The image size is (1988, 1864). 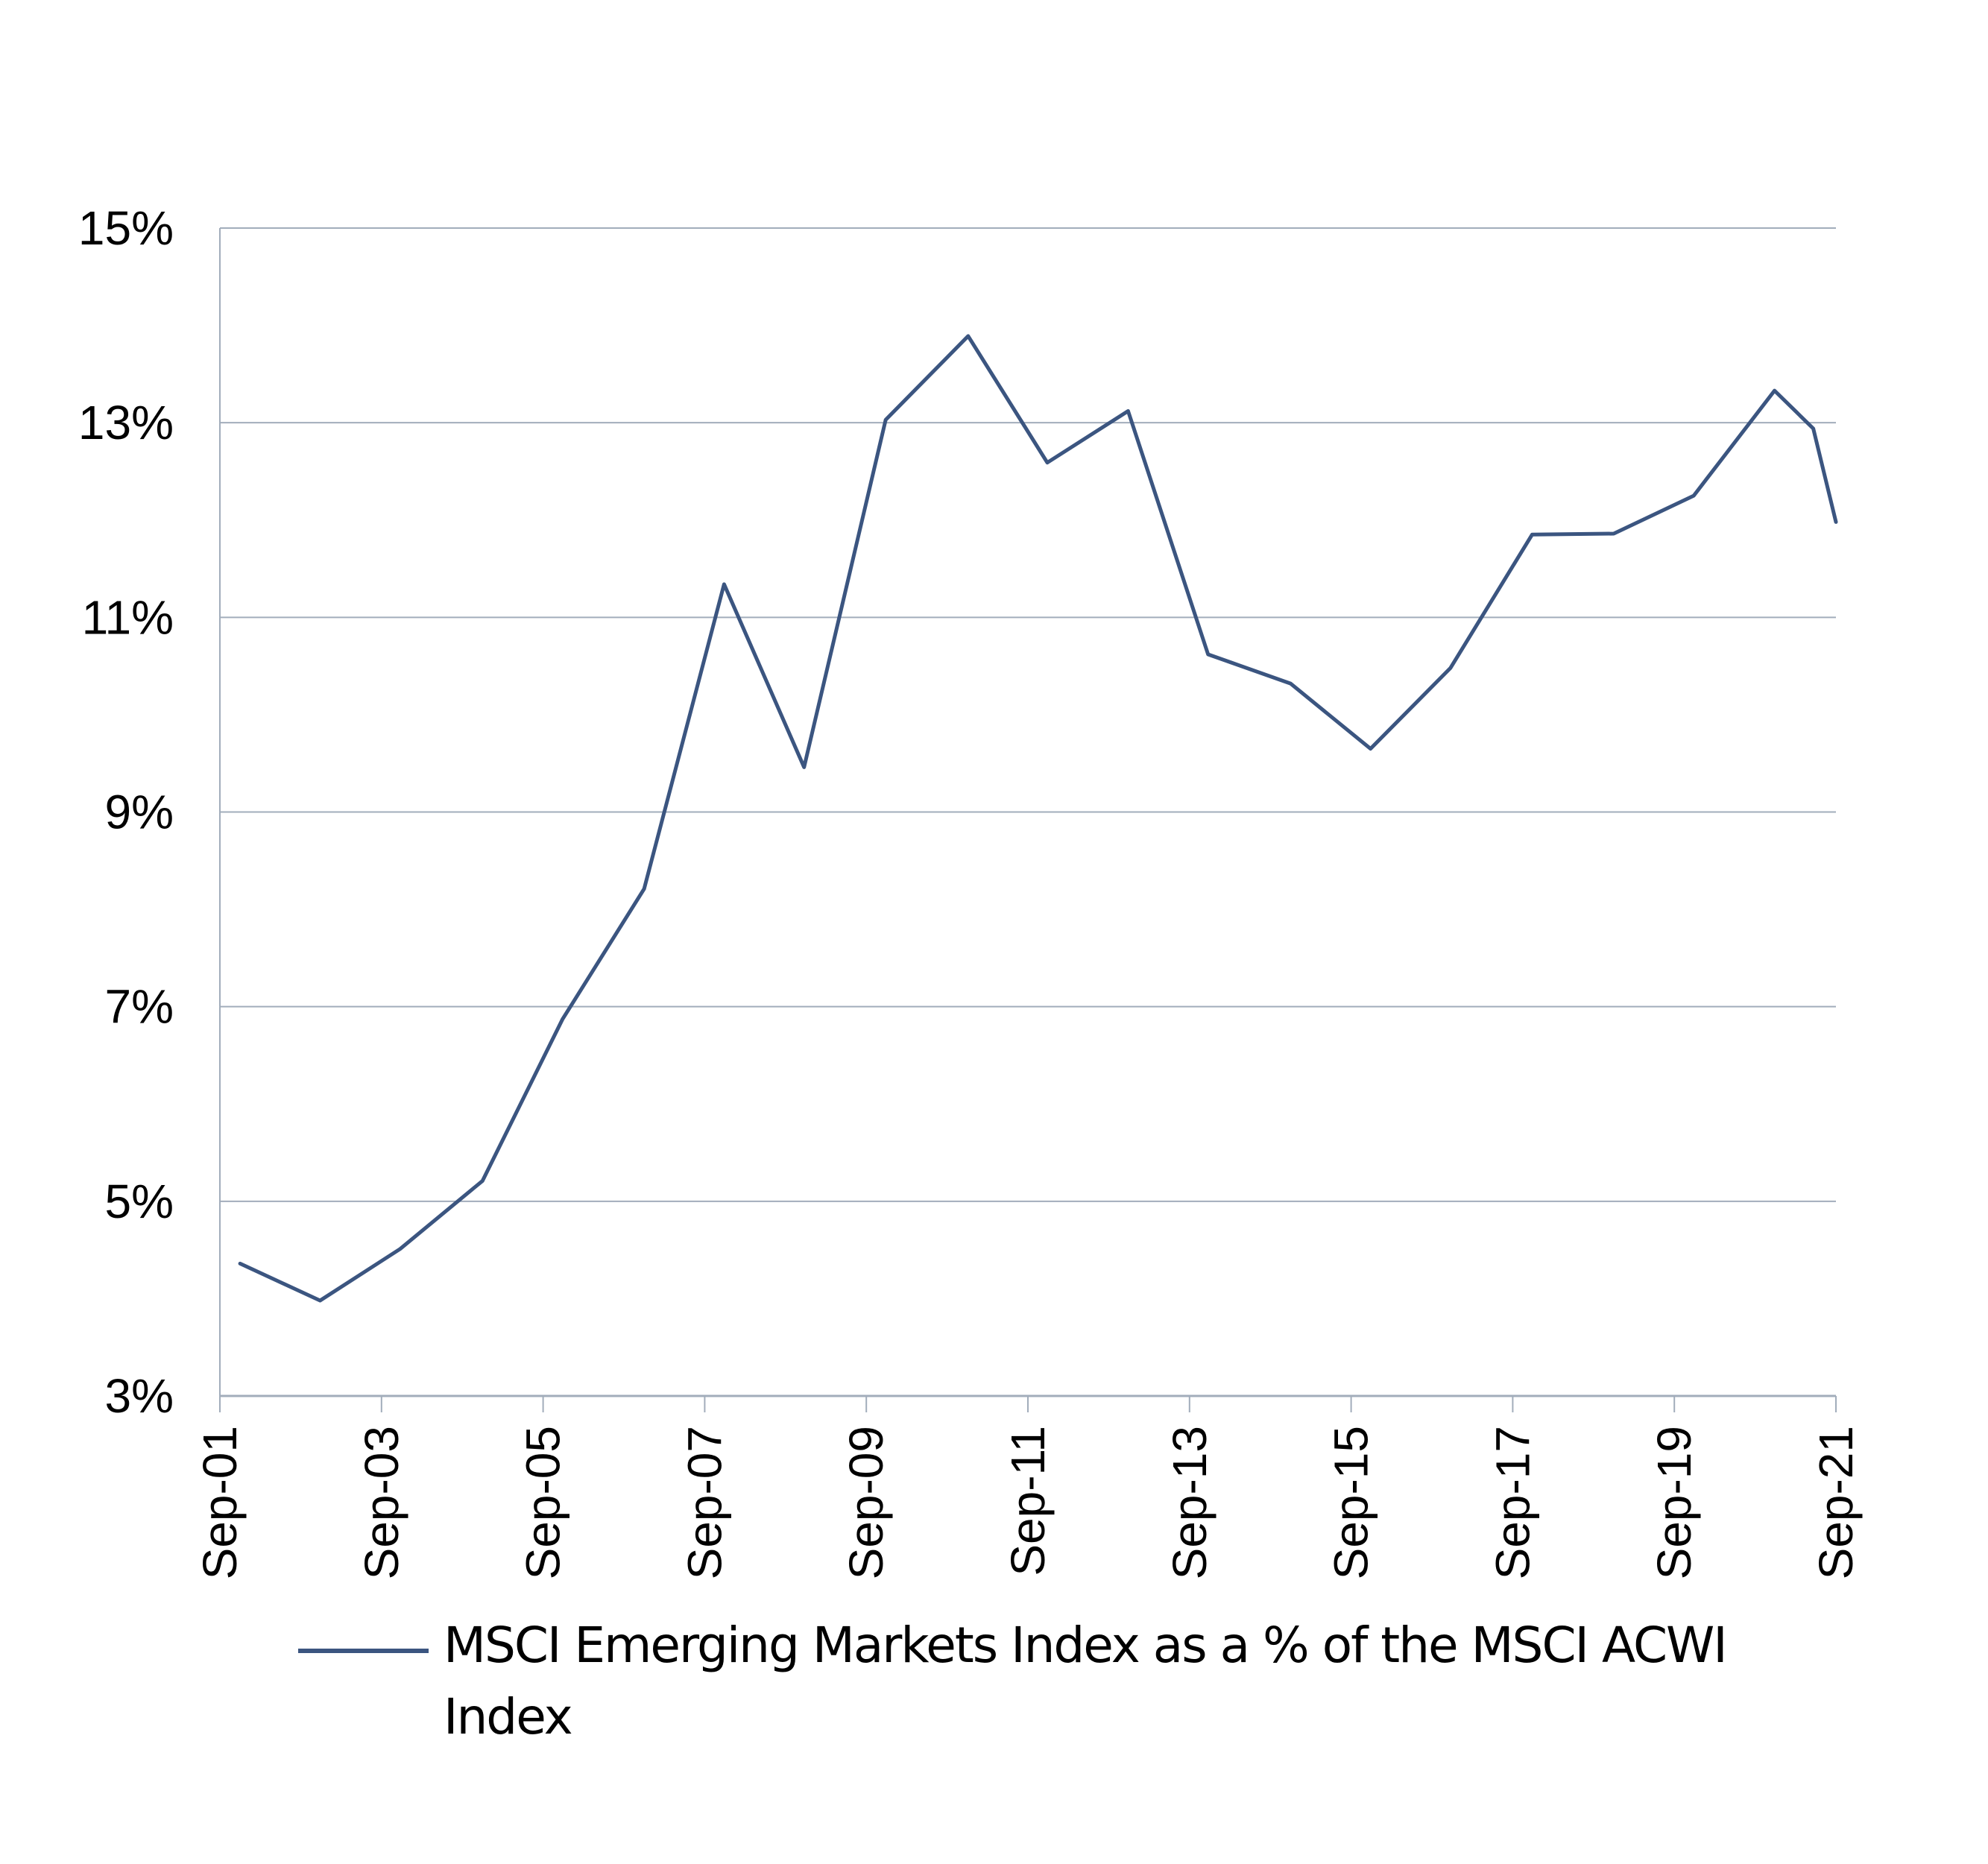 What do you see at coordinates (543, 1502) in the screenshot?
I see `x-tick-label: Sep-05` at bounding box center [543, 1502].